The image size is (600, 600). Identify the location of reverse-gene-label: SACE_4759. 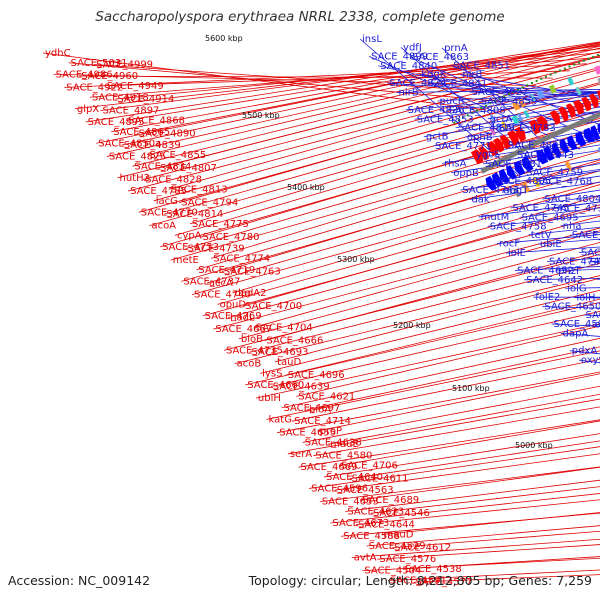
(554, 172).